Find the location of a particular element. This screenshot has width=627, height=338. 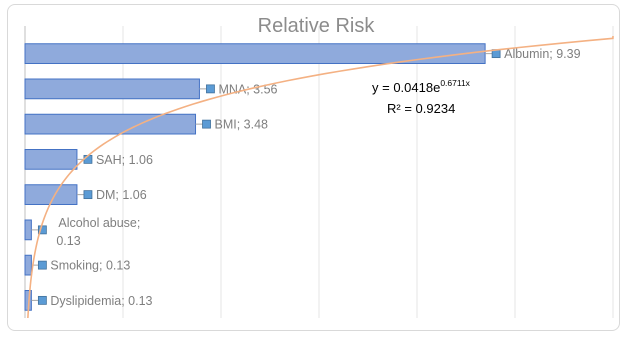

data-label: Smoking; 0.13 is located at coordinates (90, 266).